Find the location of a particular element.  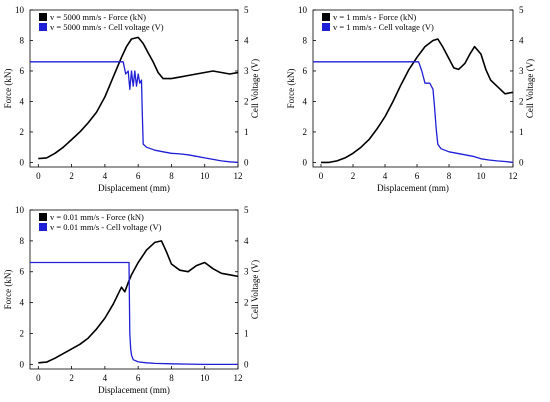

legend-label: v = 5000 mm/s - Force (kN) is located at coordinates (98, 17).